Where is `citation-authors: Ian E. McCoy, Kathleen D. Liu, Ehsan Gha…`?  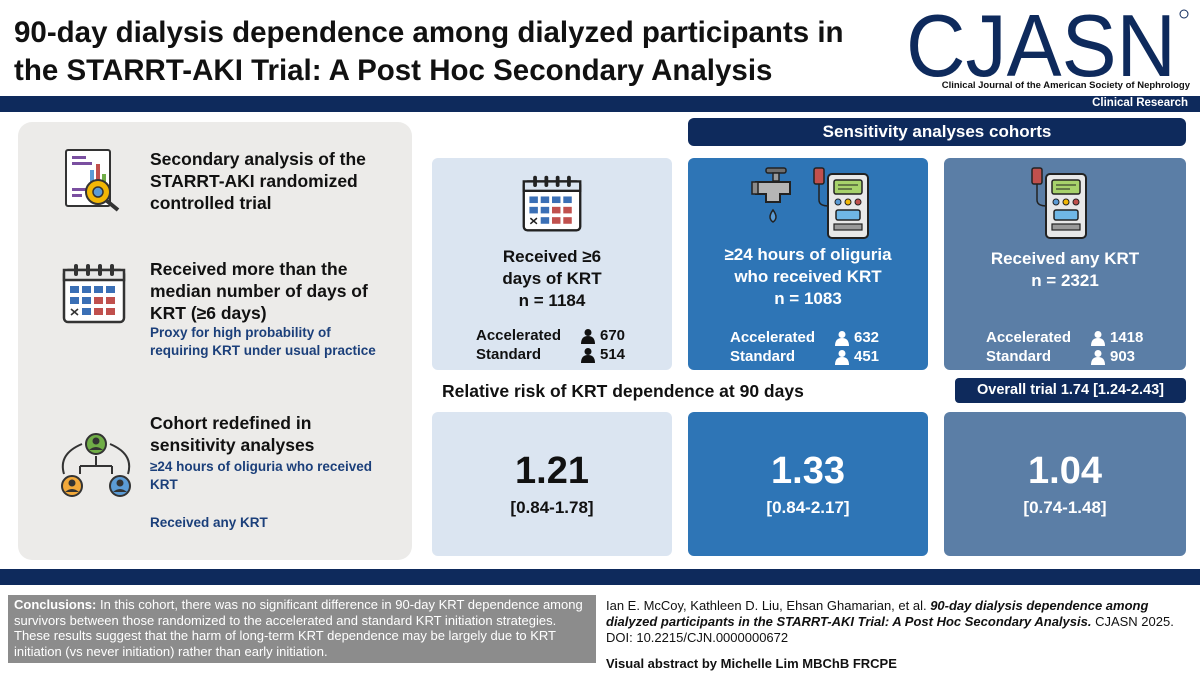
citation-authors: Ian E. McCoy, Kathleen D. Liu, Ehsan Gha… is located at coordinates (768, 605).